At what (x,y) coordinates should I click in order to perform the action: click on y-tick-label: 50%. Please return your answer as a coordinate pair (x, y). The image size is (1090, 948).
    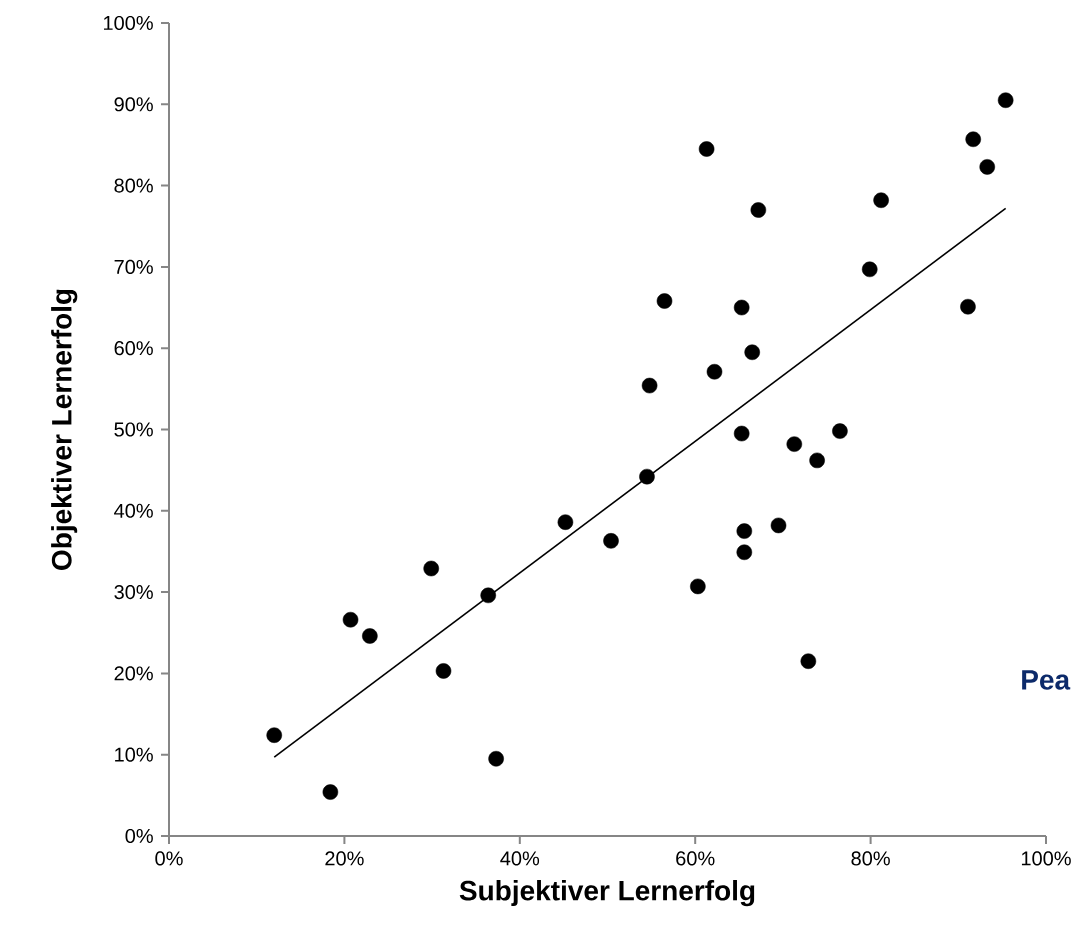
    Looking at the image, I should click on (133, 429).